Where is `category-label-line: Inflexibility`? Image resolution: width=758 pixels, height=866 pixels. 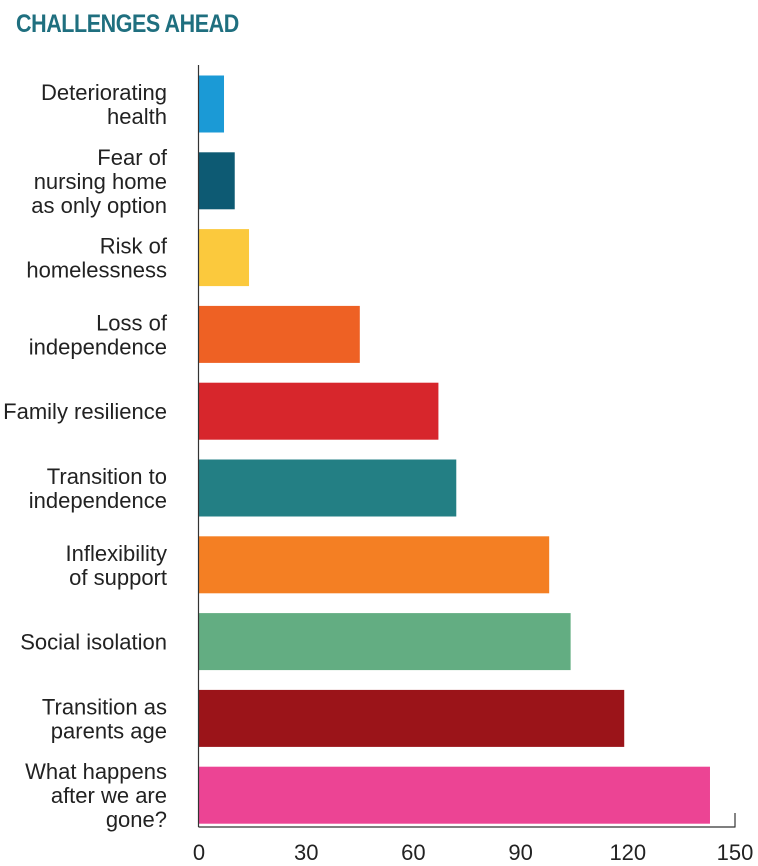
category-label-line: Inflexibility is located at coordinates (116, 553).